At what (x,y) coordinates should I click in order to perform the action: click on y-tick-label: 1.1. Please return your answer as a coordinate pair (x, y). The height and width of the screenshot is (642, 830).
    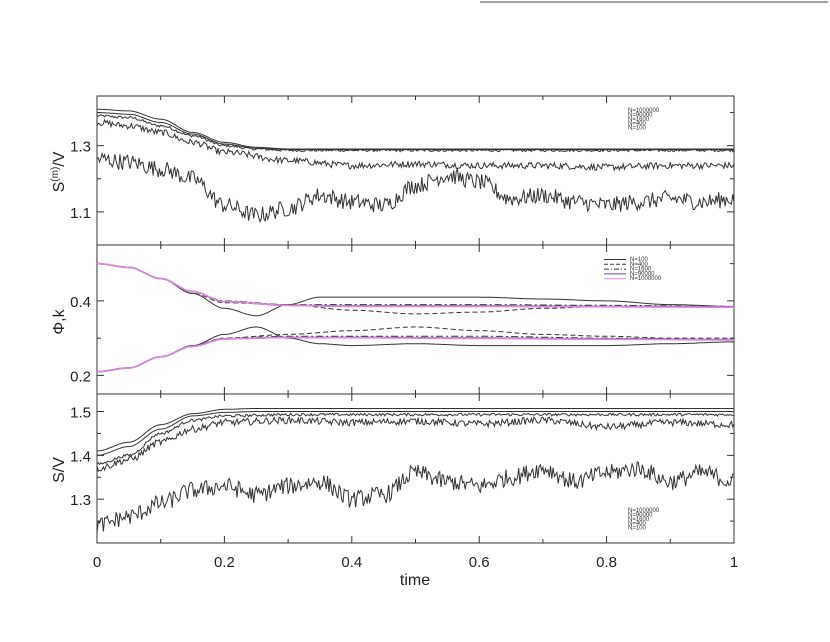
    Looking at the image, I should click on (80, 213).